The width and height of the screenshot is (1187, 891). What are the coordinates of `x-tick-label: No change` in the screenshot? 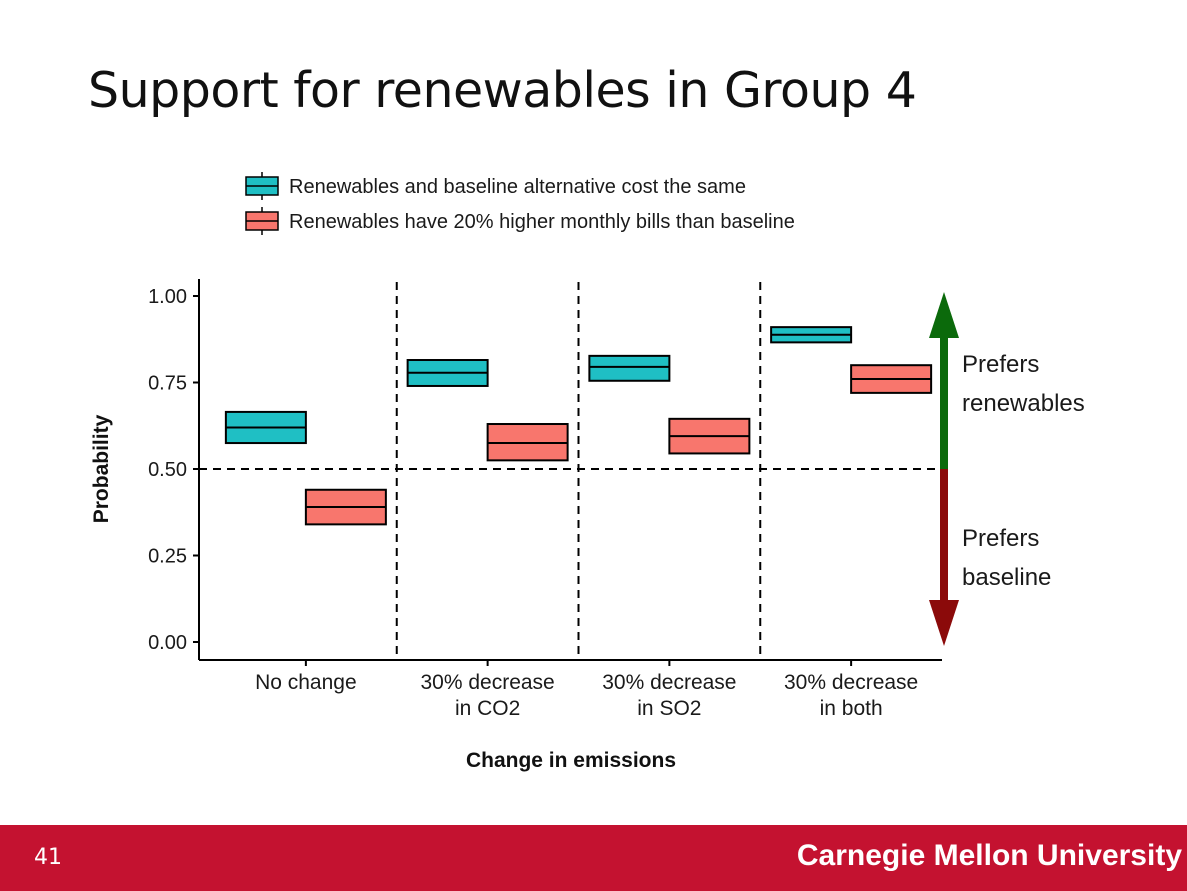 It's located at (306, 682).